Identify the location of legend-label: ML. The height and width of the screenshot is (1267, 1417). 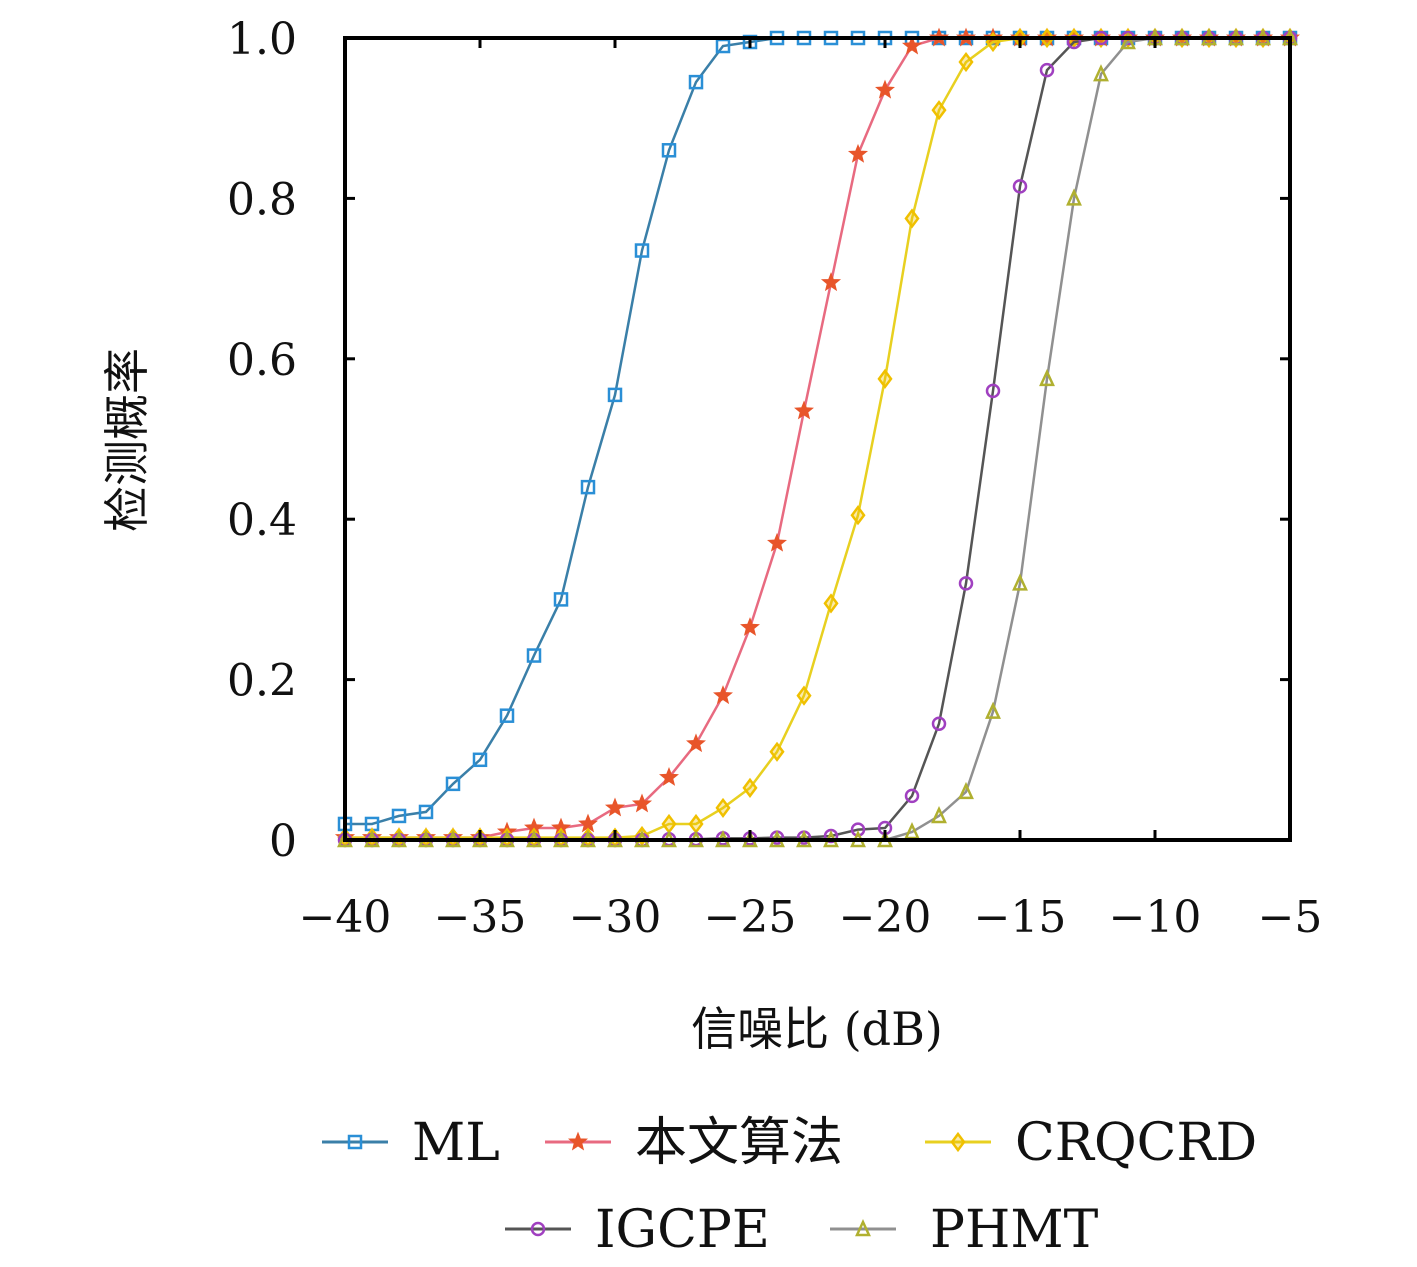
(456, 1143).